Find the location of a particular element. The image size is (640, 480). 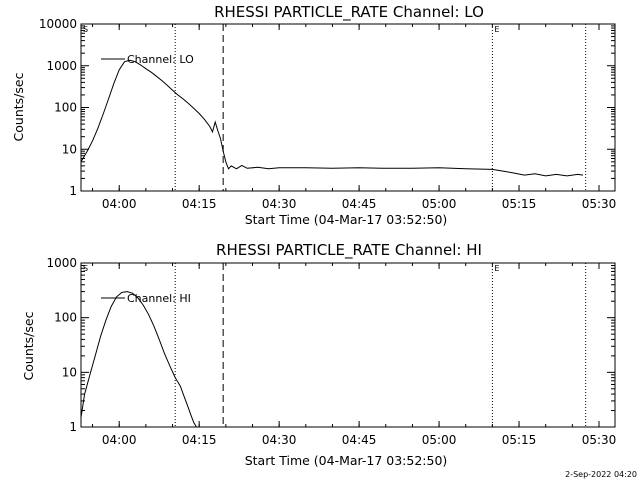

legend-label: Channel: HI is located at coordinates (159, 298).